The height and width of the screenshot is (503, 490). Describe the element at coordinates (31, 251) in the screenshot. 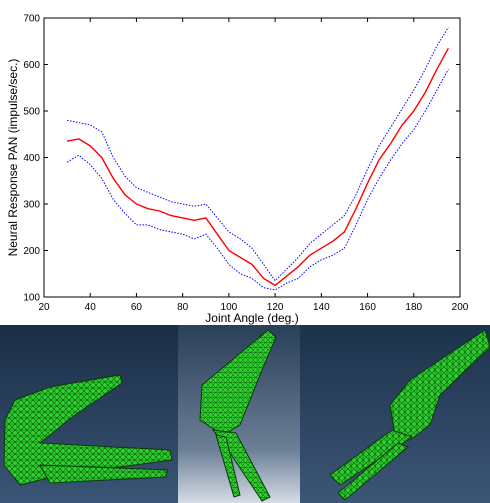

I see `y-tick-label: 200` at that location.